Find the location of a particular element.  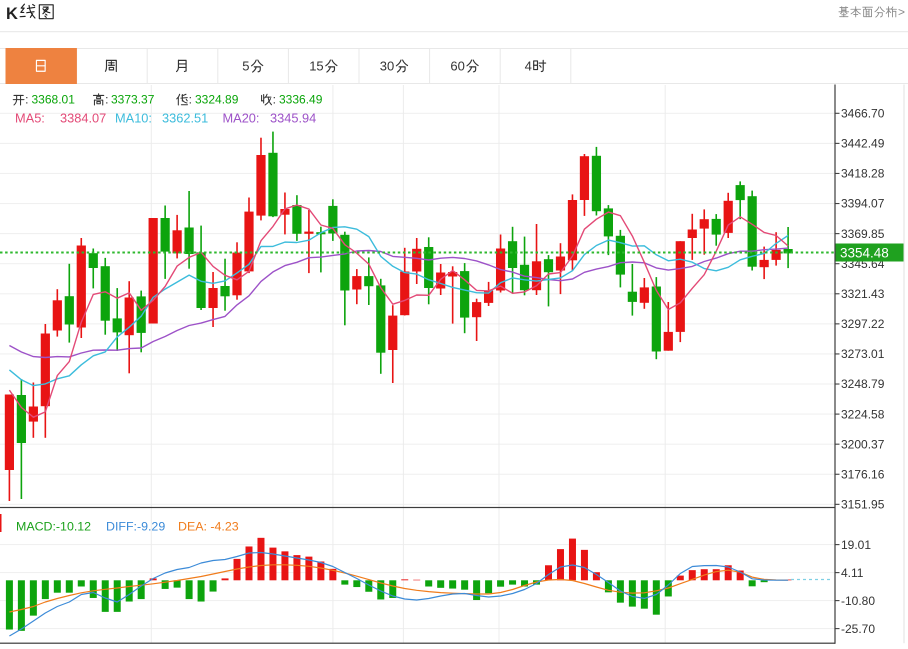

svg-text: DIFF:-9.29 is located at coordinates (135, 527).